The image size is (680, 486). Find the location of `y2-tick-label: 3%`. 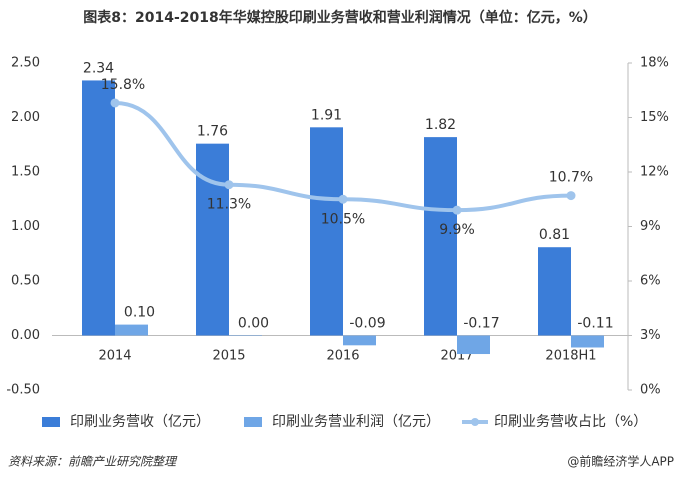

y2-tick-label: 3% is located at coordinates (650, 335).